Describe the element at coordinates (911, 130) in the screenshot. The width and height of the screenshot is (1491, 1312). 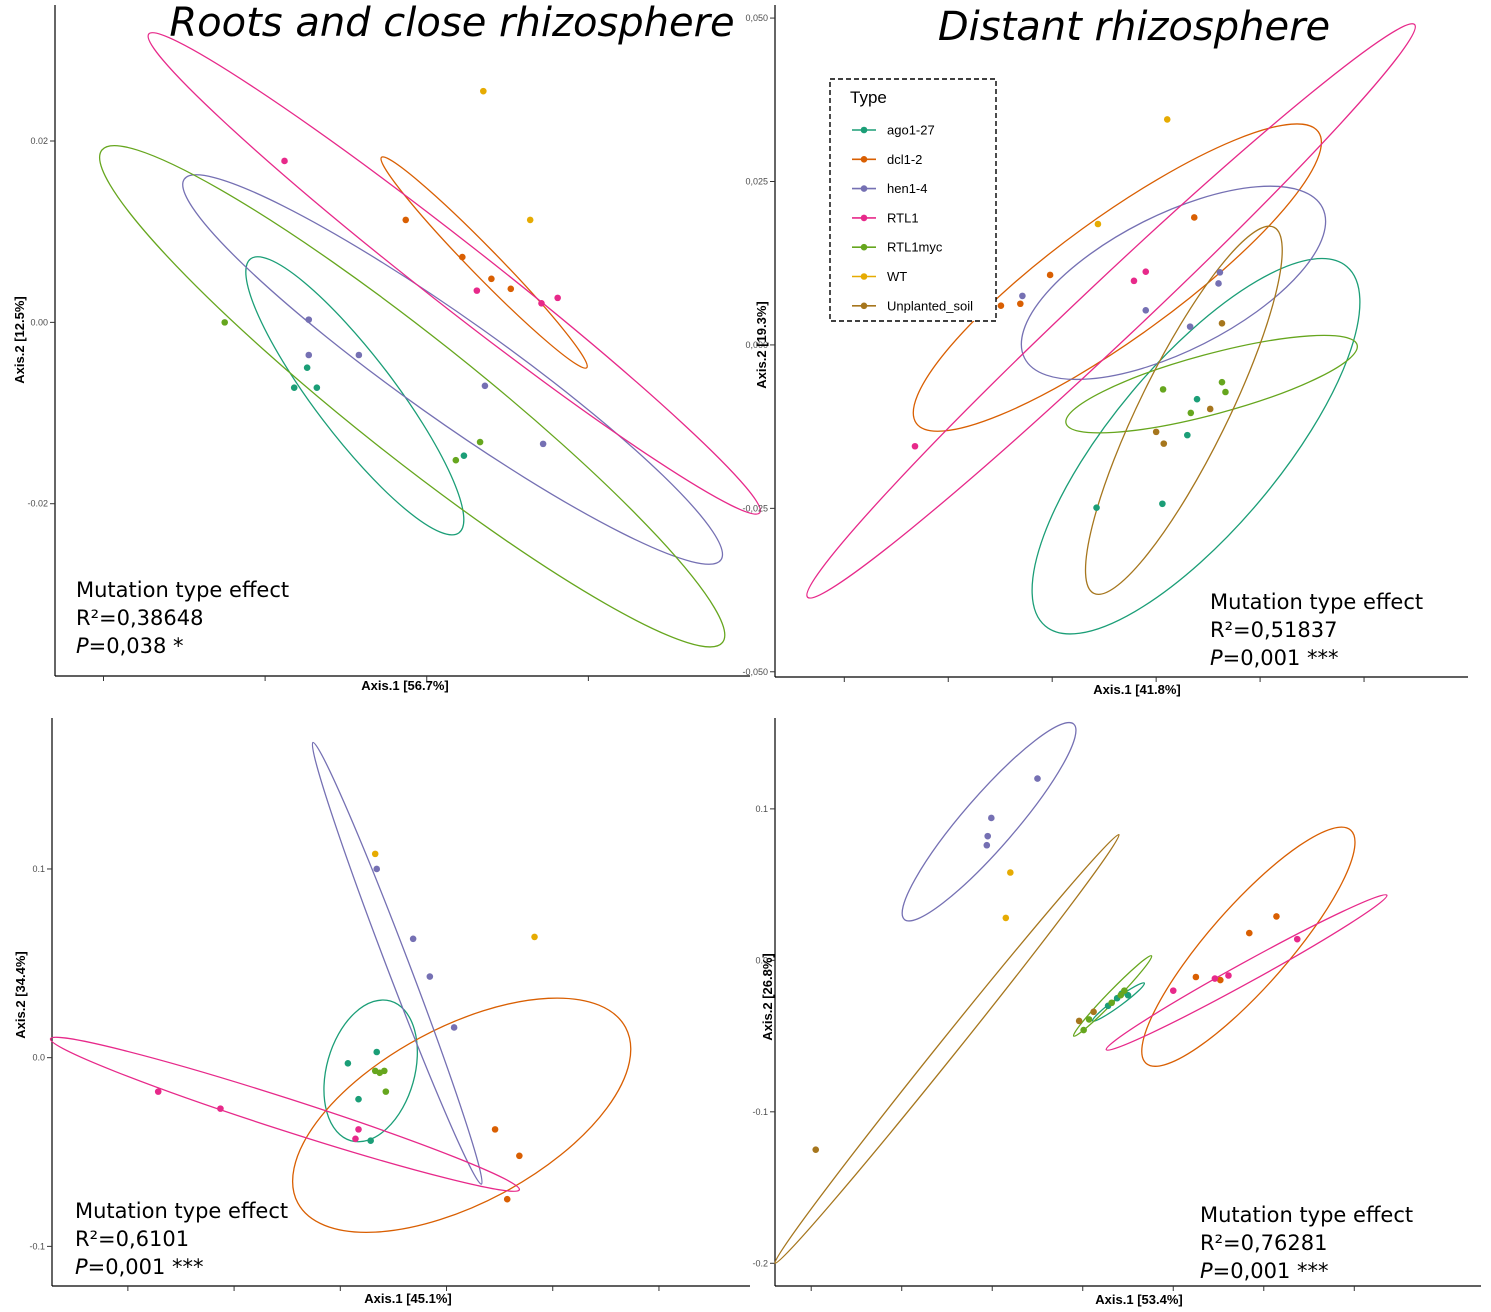
I see `legend-label: ago1-27` at that location.